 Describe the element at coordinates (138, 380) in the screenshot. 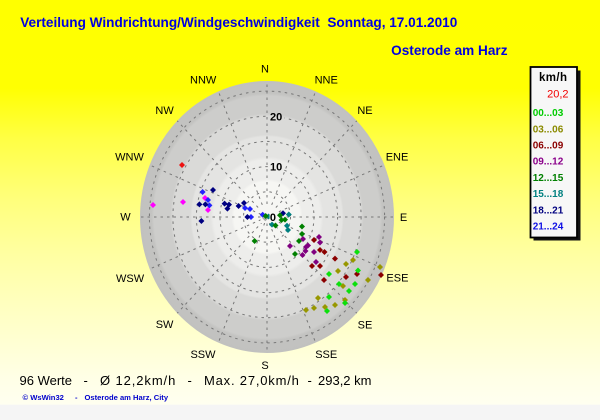

I see `svg-text: Ø 12,2km/h` at that location.